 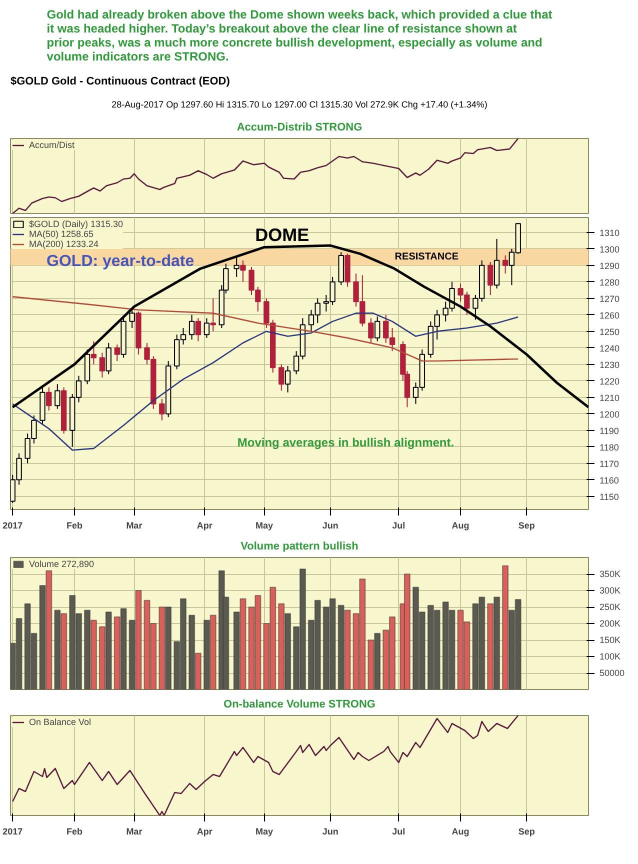 What do you see at coordinates (610, 397) in the screenshot?
I see `y-tick-label: 1210` at bounding box center [610, 397].